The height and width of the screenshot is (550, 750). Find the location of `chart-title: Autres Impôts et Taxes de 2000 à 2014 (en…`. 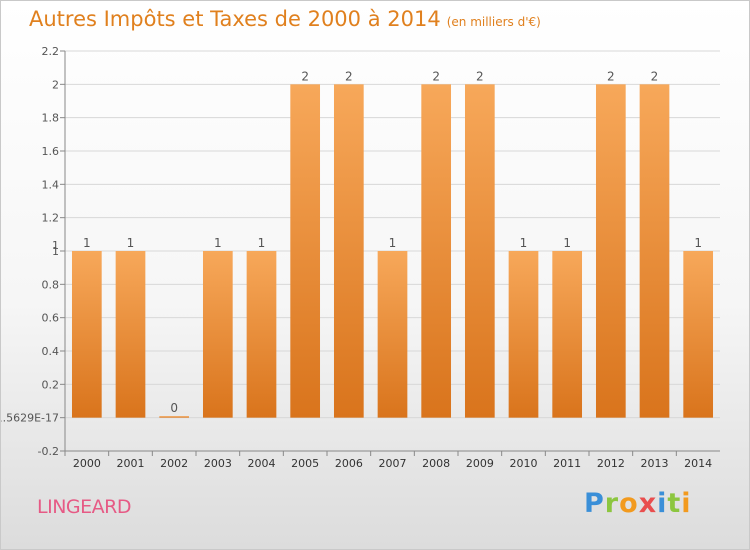

chart-title: Autres Impôts et Taxes de 2000 à 2014 (en… is located at coordinates (285, 19).